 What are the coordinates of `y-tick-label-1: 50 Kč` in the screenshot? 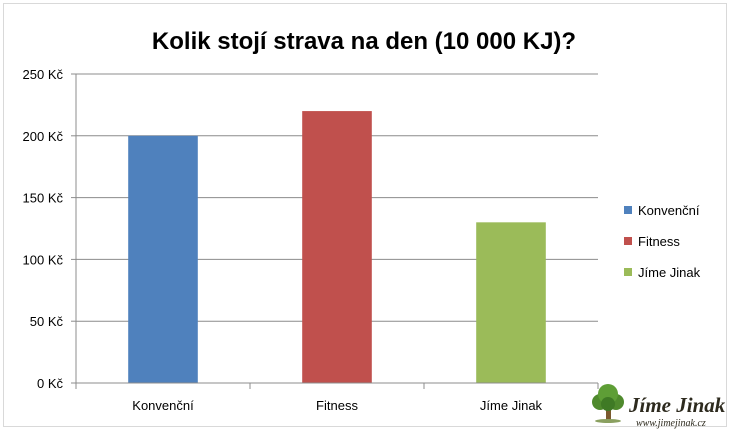 It's located at (47, 321).